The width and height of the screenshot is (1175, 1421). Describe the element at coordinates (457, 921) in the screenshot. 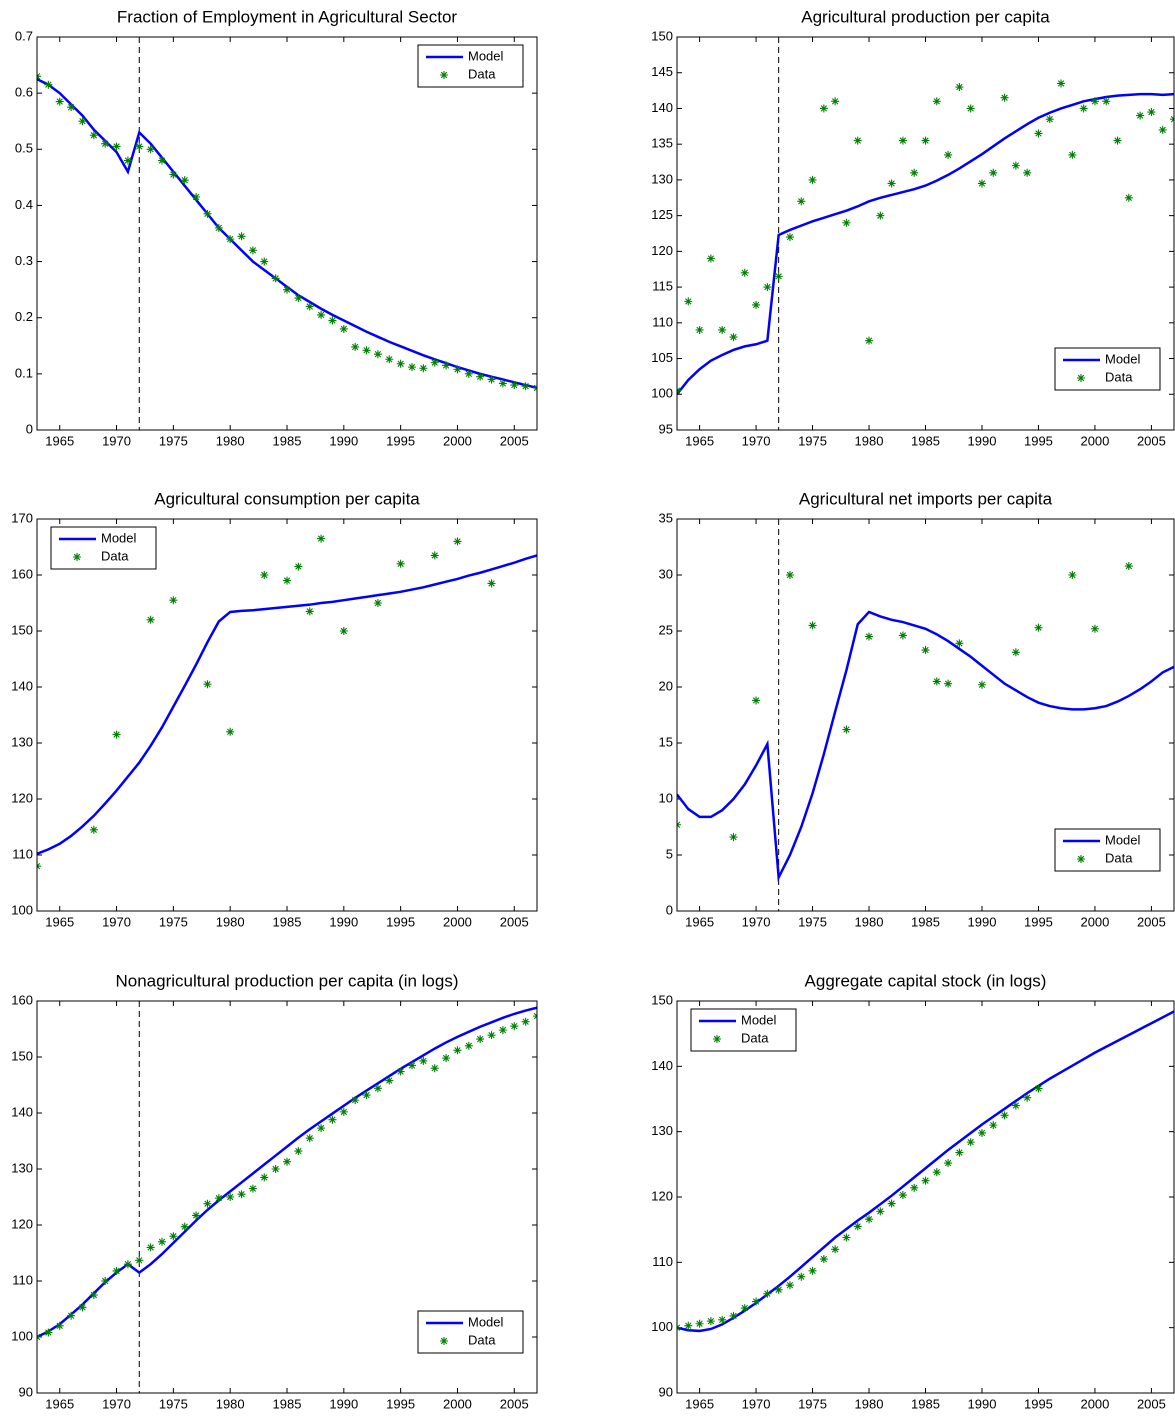

I see `x-tick-label: 2000` at that location.